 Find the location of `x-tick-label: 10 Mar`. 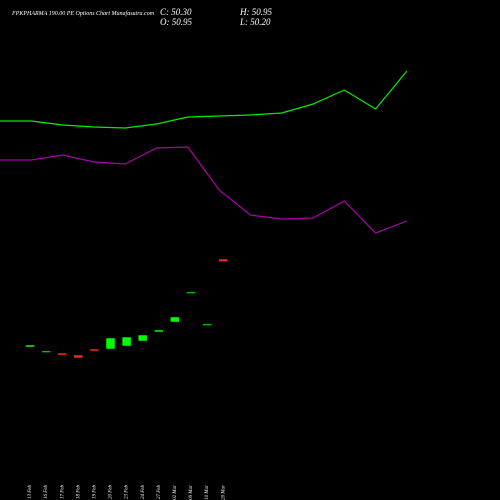

x-tick-label: 10 Mar is located at coordinates (207, 492).